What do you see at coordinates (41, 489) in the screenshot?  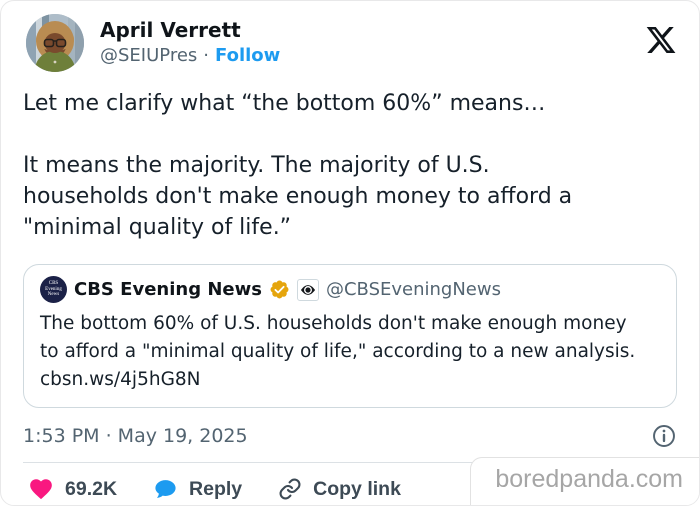 I see `heart-icon` at bounding box center [41, 489].